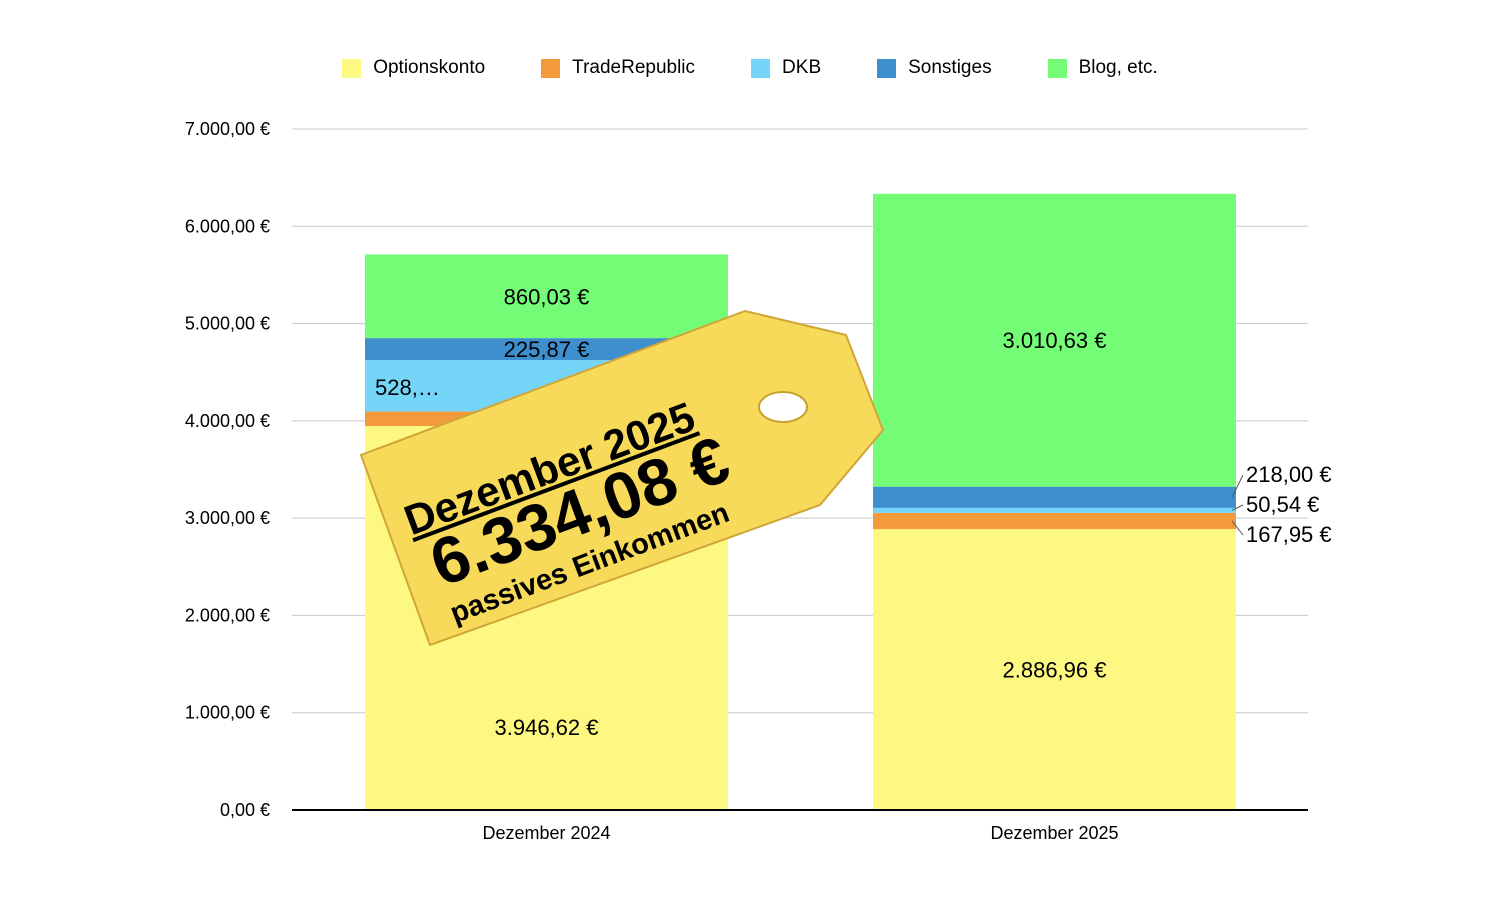 This screenshot has width=1500, height=900. I want to click on data-label: 167,95 €, so click(1289, 534).